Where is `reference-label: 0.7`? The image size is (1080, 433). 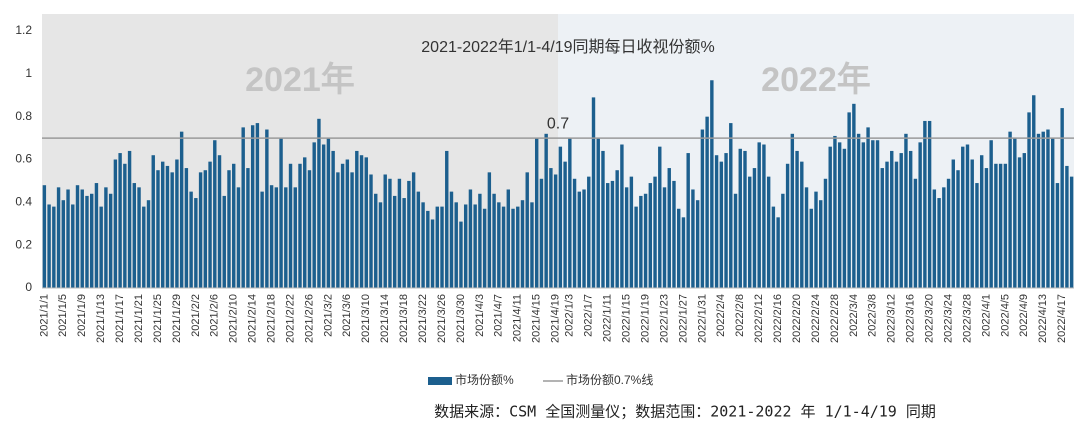 reference-label: 0.7 is located at coordinates (558, 123).